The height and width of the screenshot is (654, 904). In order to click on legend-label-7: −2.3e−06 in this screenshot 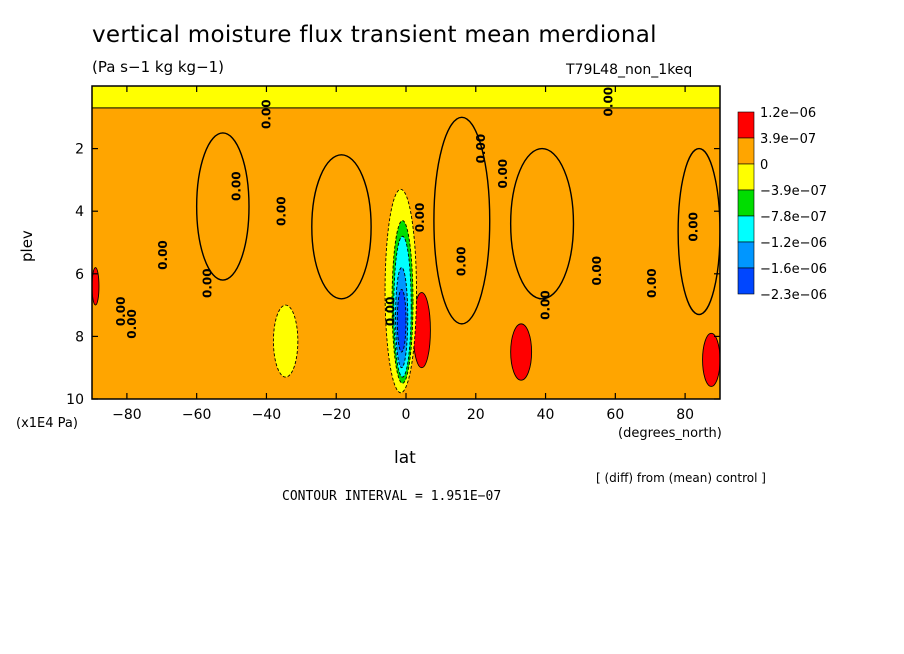, I will do `click(793, 295)`.